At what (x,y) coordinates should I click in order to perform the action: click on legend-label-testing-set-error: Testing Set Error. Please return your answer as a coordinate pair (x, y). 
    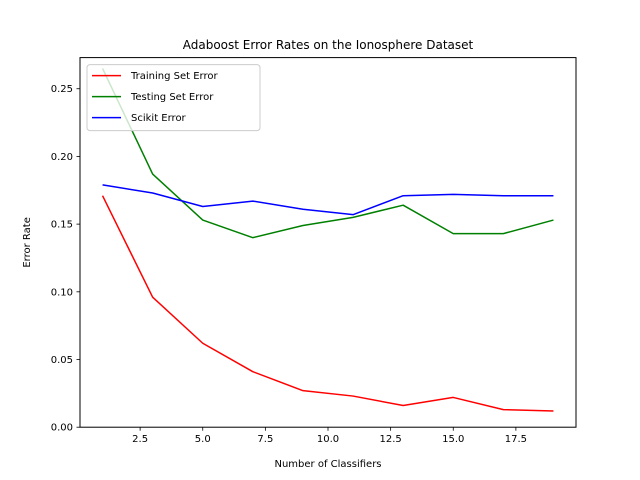
    Looking at the image, I should click on (172, 97).